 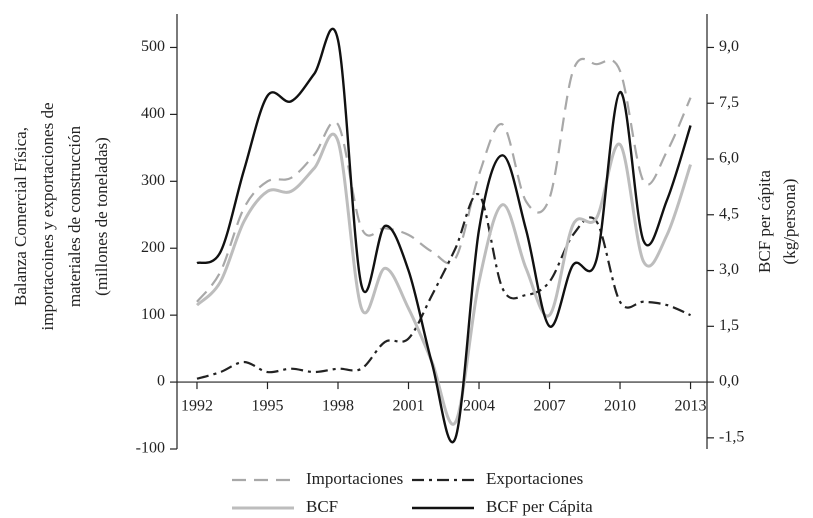 I want to click on y2-axis-label: BCF per cápita, so click(x=764, y=221).